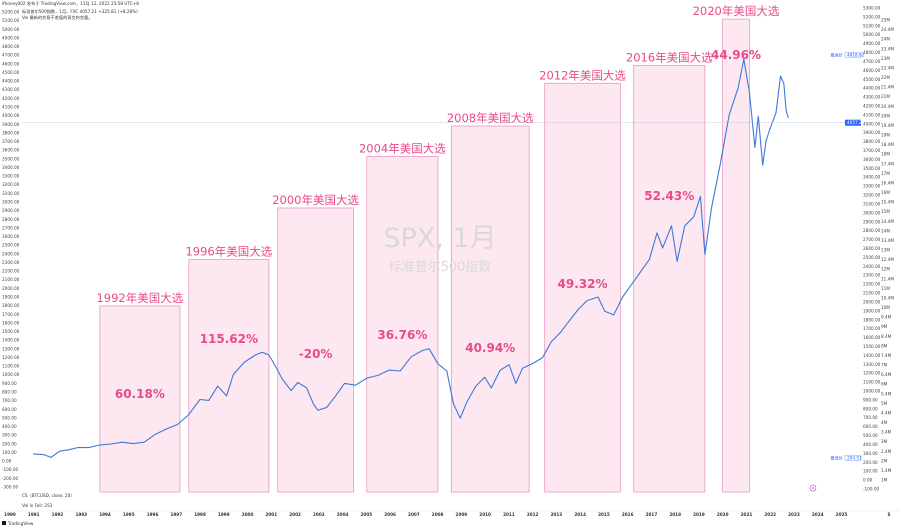 Image resolution: width=900 pixels, height=528 pixels. What do you see at coordinates (37, 505) in the screenshot?
I see `indicator-vol-label: Vol in Fall: 253` at bounding box center [37, 505].